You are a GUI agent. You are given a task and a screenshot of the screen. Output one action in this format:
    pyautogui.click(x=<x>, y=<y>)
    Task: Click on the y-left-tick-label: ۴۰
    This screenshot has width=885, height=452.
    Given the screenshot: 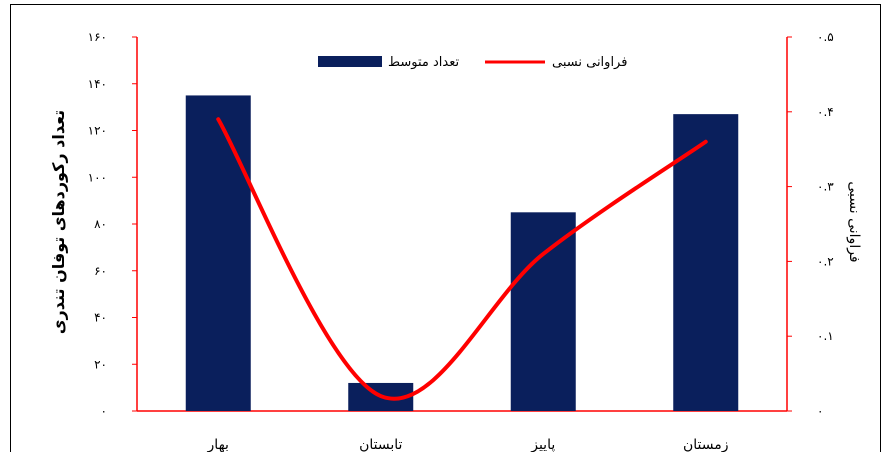 What is the action you would take?
    pyautogui.click(x=100, y=318)
    